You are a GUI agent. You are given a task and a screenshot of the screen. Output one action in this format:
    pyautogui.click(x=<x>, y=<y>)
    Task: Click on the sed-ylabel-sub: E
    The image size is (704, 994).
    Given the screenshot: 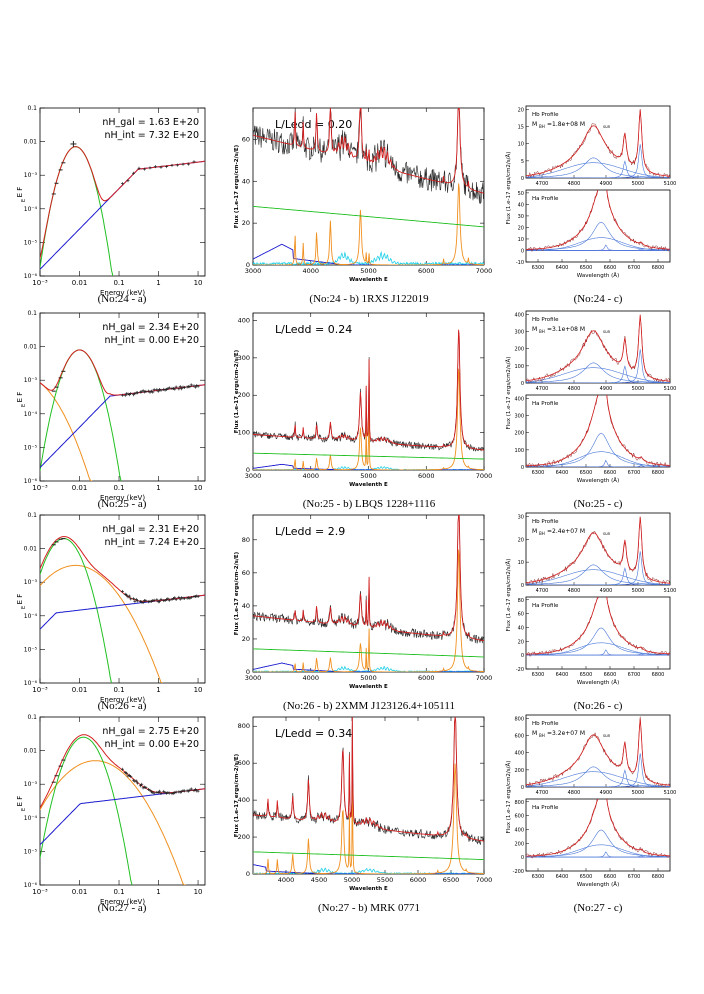 What is the action you would take?
    pyautogui.click(x=24, y=200)
    